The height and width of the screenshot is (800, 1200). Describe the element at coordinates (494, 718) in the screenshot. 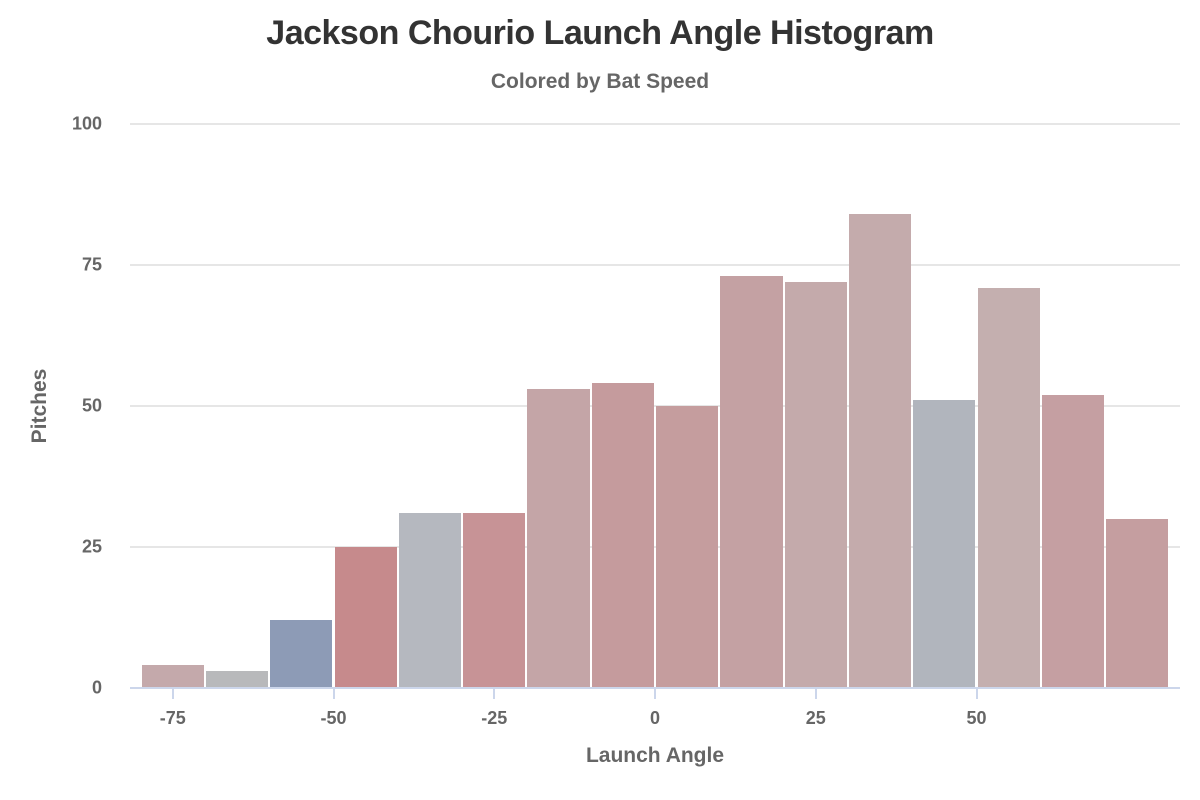

I see `x-tick-label: -25` at that location.